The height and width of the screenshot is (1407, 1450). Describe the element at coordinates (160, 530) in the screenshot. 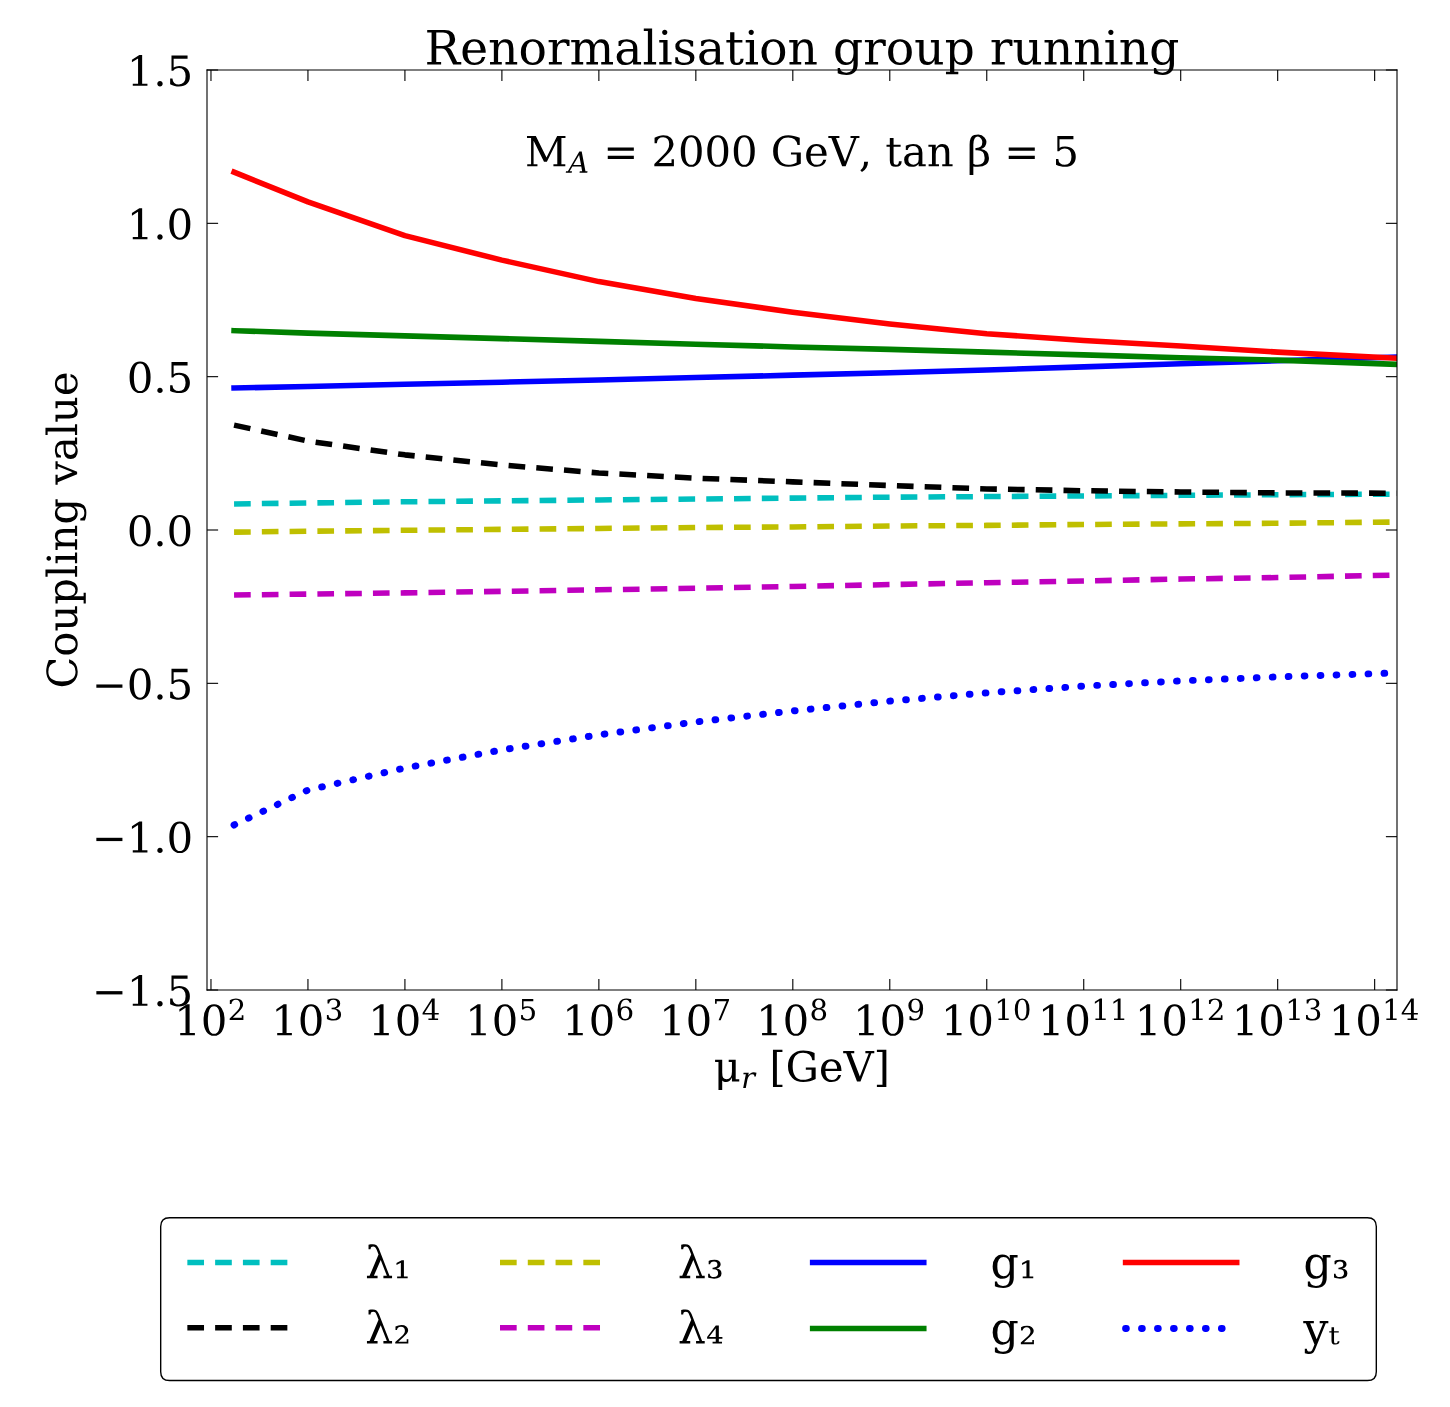

I see `y-tick-label: 0.0` at that location.